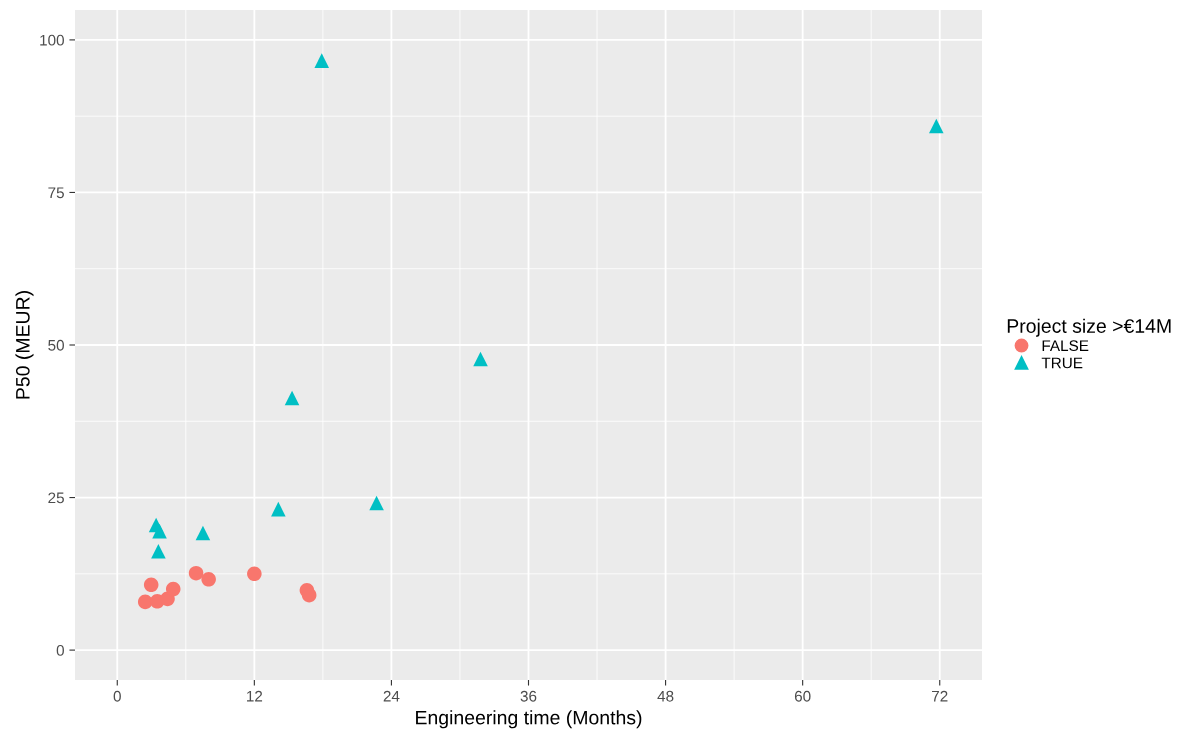 Image resolution: width=1203 pixels, height=731 pixels. I want to click on x-tick-label: 48, so click(665, 696).